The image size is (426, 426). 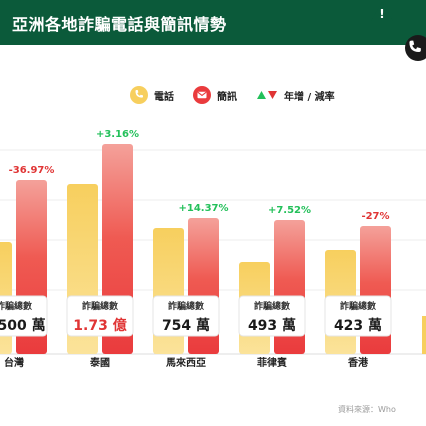 What do you see at coordinates (272, 362) in the screenshot?
I see `category-label: 菲律賓` at bounding box center [272, 362].